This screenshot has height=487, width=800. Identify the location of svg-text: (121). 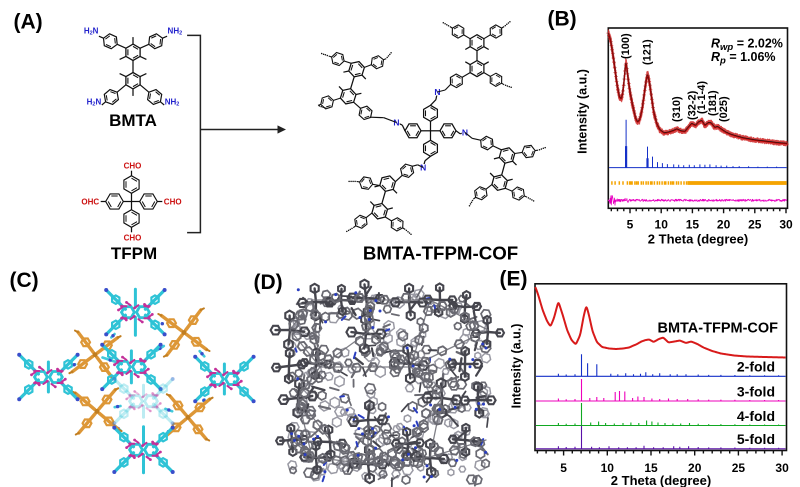
(647, 52).